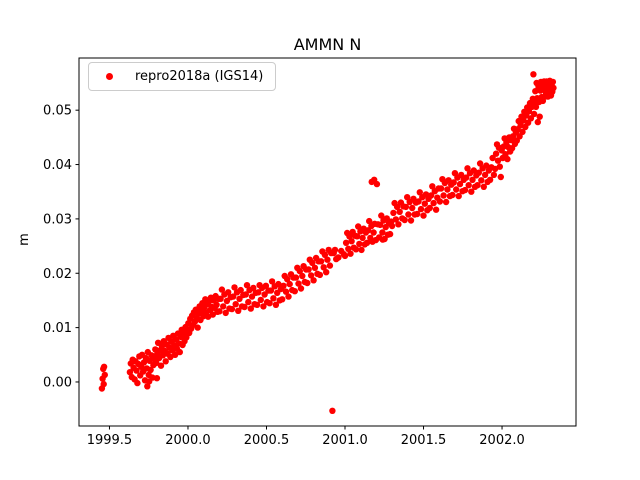 The image size is (640, 480). Describe the element at coordinates (188, 440) in the screenshot. I see `x-tick-label: 2000.0` at that location.